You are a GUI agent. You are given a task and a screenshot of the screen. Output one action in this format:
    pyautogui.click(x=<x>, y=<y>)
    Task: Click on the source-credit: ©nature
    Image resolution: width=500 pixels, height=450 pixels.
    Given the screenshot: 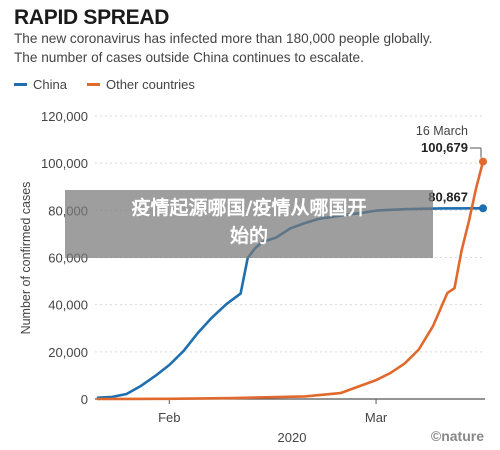 What is the action you would take?
    pyautogui.click(x=457, y=436)
    